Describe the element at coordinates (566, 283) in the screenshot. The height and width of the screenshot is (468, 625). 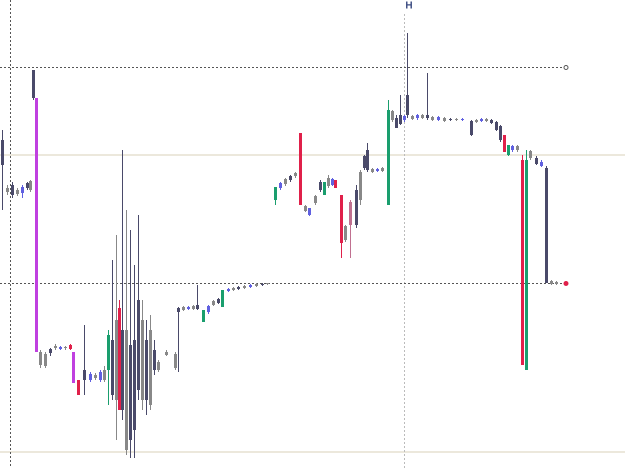
I see `current-price-dot` at that location.